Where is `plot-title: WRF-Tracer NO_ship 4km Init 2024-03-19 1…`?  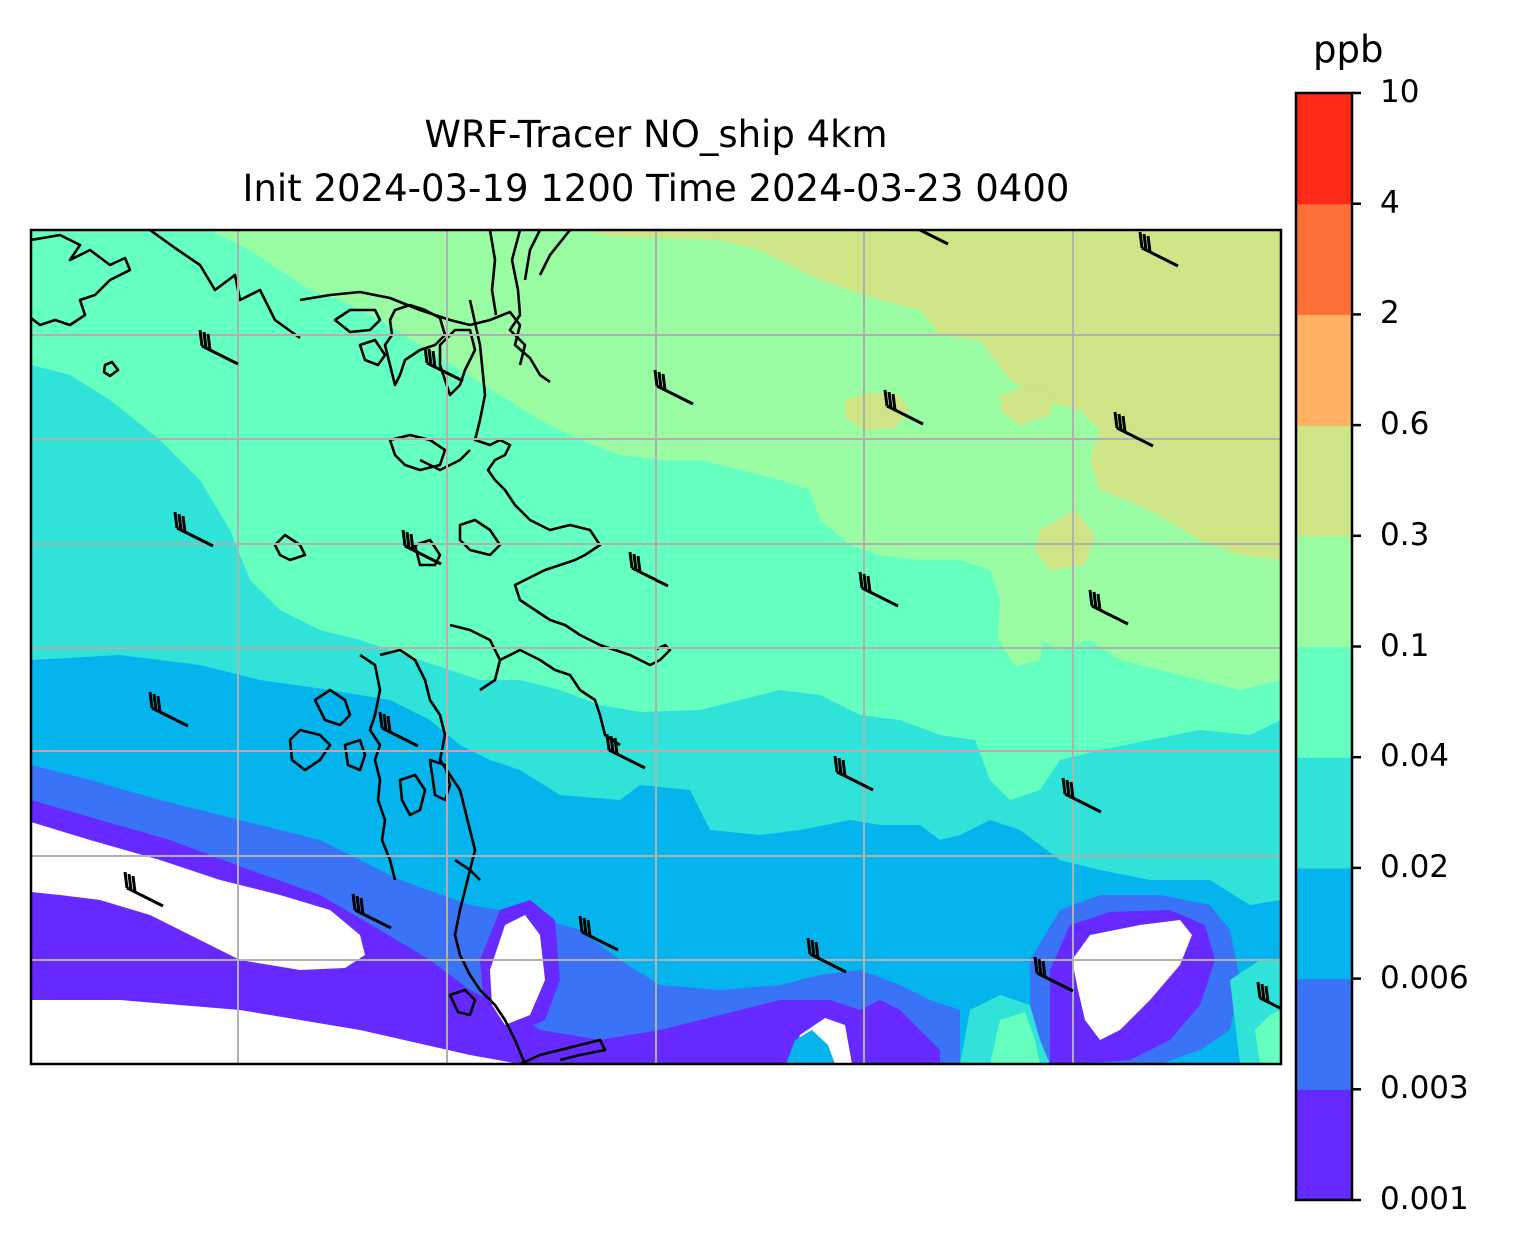
plot-title: WRF-Tracer NO_ship 4km Init 2024-03-19 1… is located at coordinates (656, 162).